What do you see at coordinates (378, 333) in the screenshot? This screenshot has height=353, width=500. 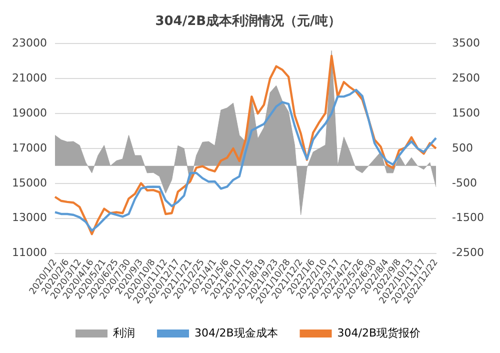 I see `legend-label: 304/2B现货报价` at bounding box center [378, 333].